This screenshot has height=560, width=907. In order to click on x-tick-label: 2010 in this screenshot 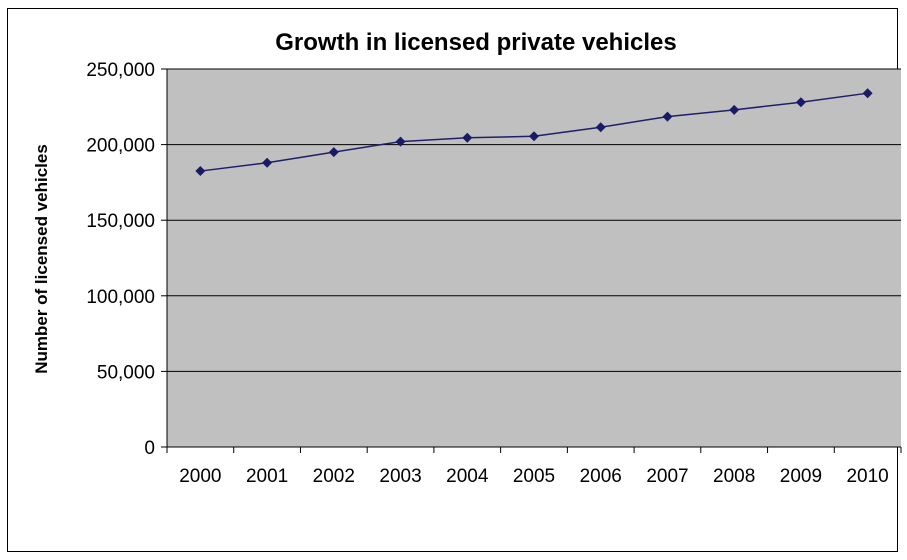, I will do `click(867, 476)`.